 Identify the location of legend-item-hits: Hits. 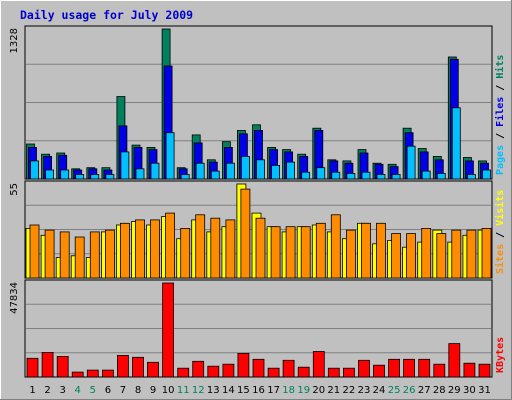
(500, 67).